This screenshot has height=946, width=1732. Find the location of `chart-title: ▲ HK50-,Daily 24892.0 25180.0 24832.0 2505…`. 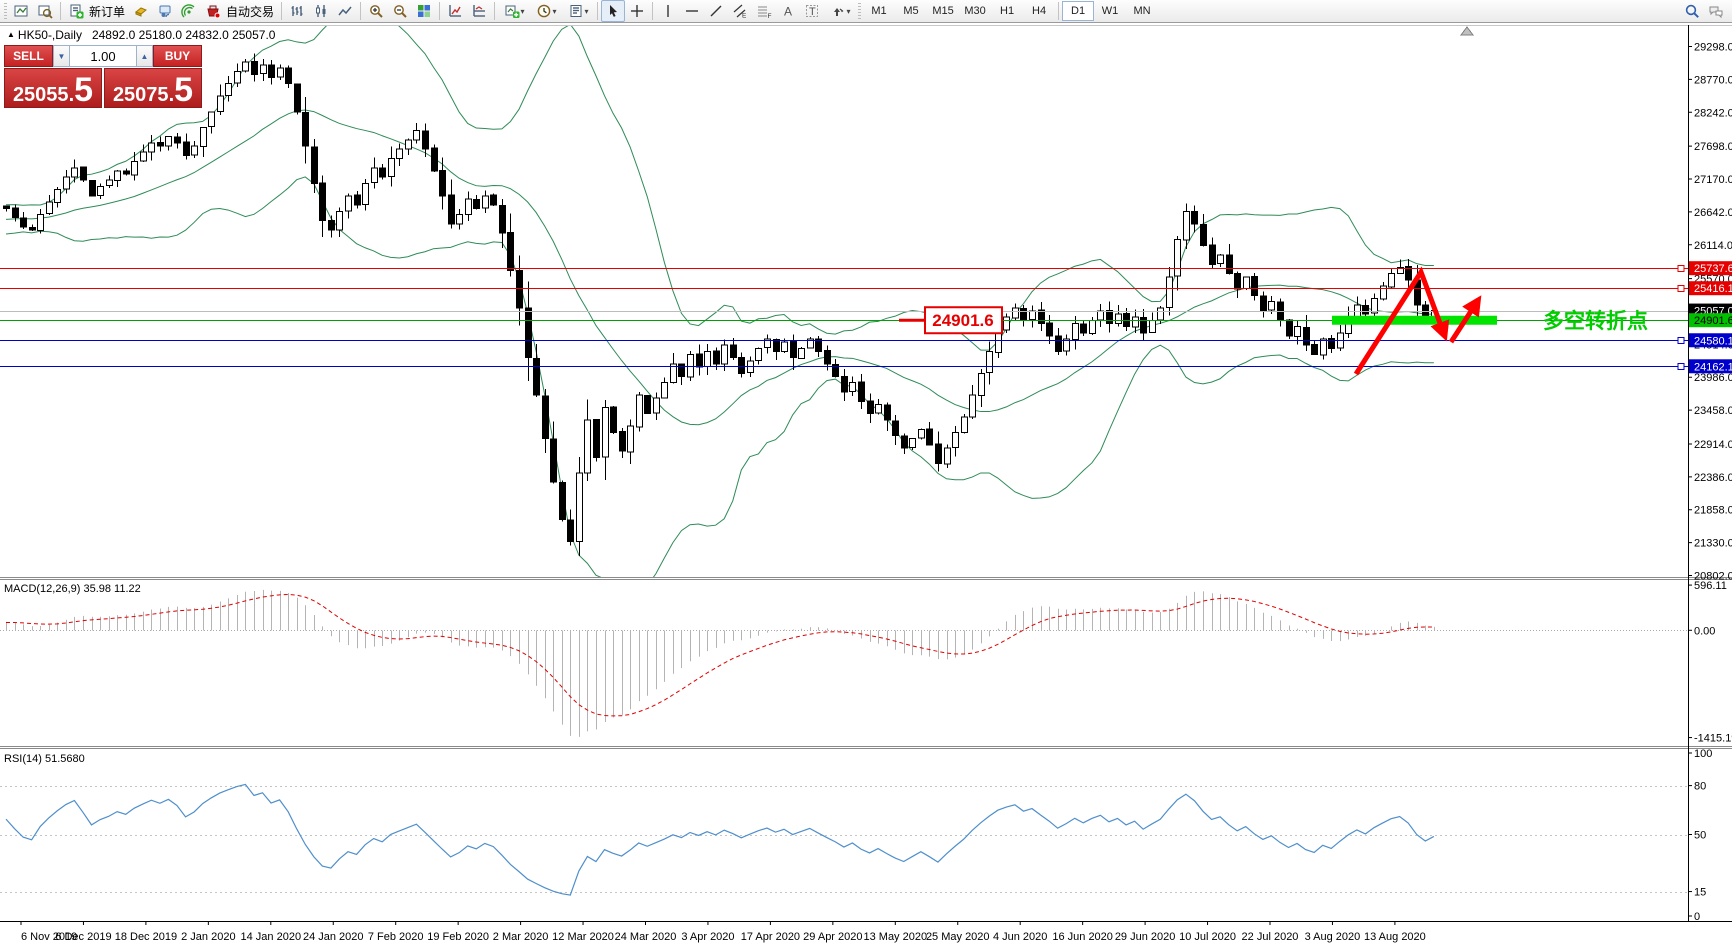

chart-title: ▲ HK50-,Daily 24892.0 25180.0 24832.0 2505… is located at coordinates (141, 35).